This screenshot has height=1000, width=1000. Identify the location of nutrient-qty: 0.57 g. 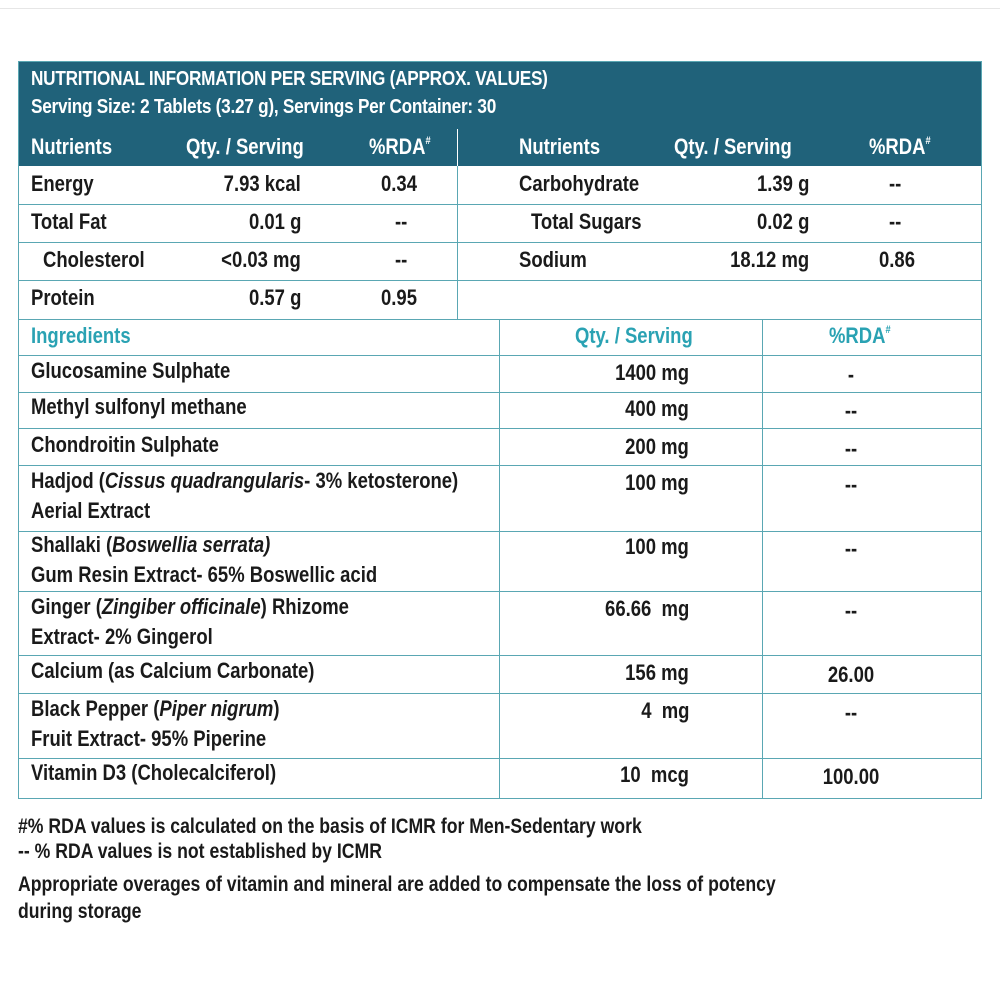
(274, 297).